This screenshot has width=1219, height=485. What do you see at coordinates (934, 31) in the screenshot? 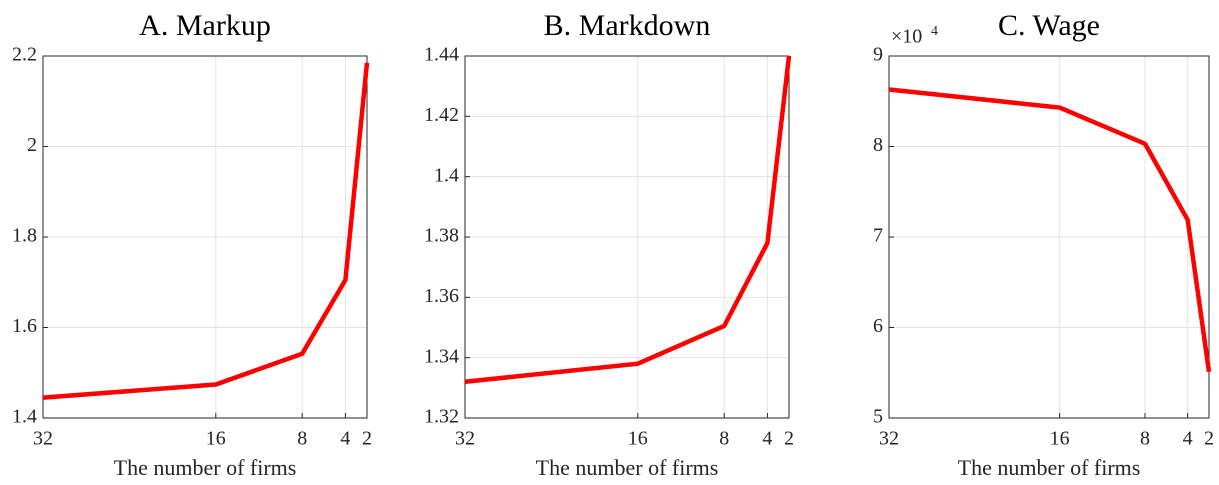
I see `y-multiplier-exponent: 4` at bounding box center [934, 31].